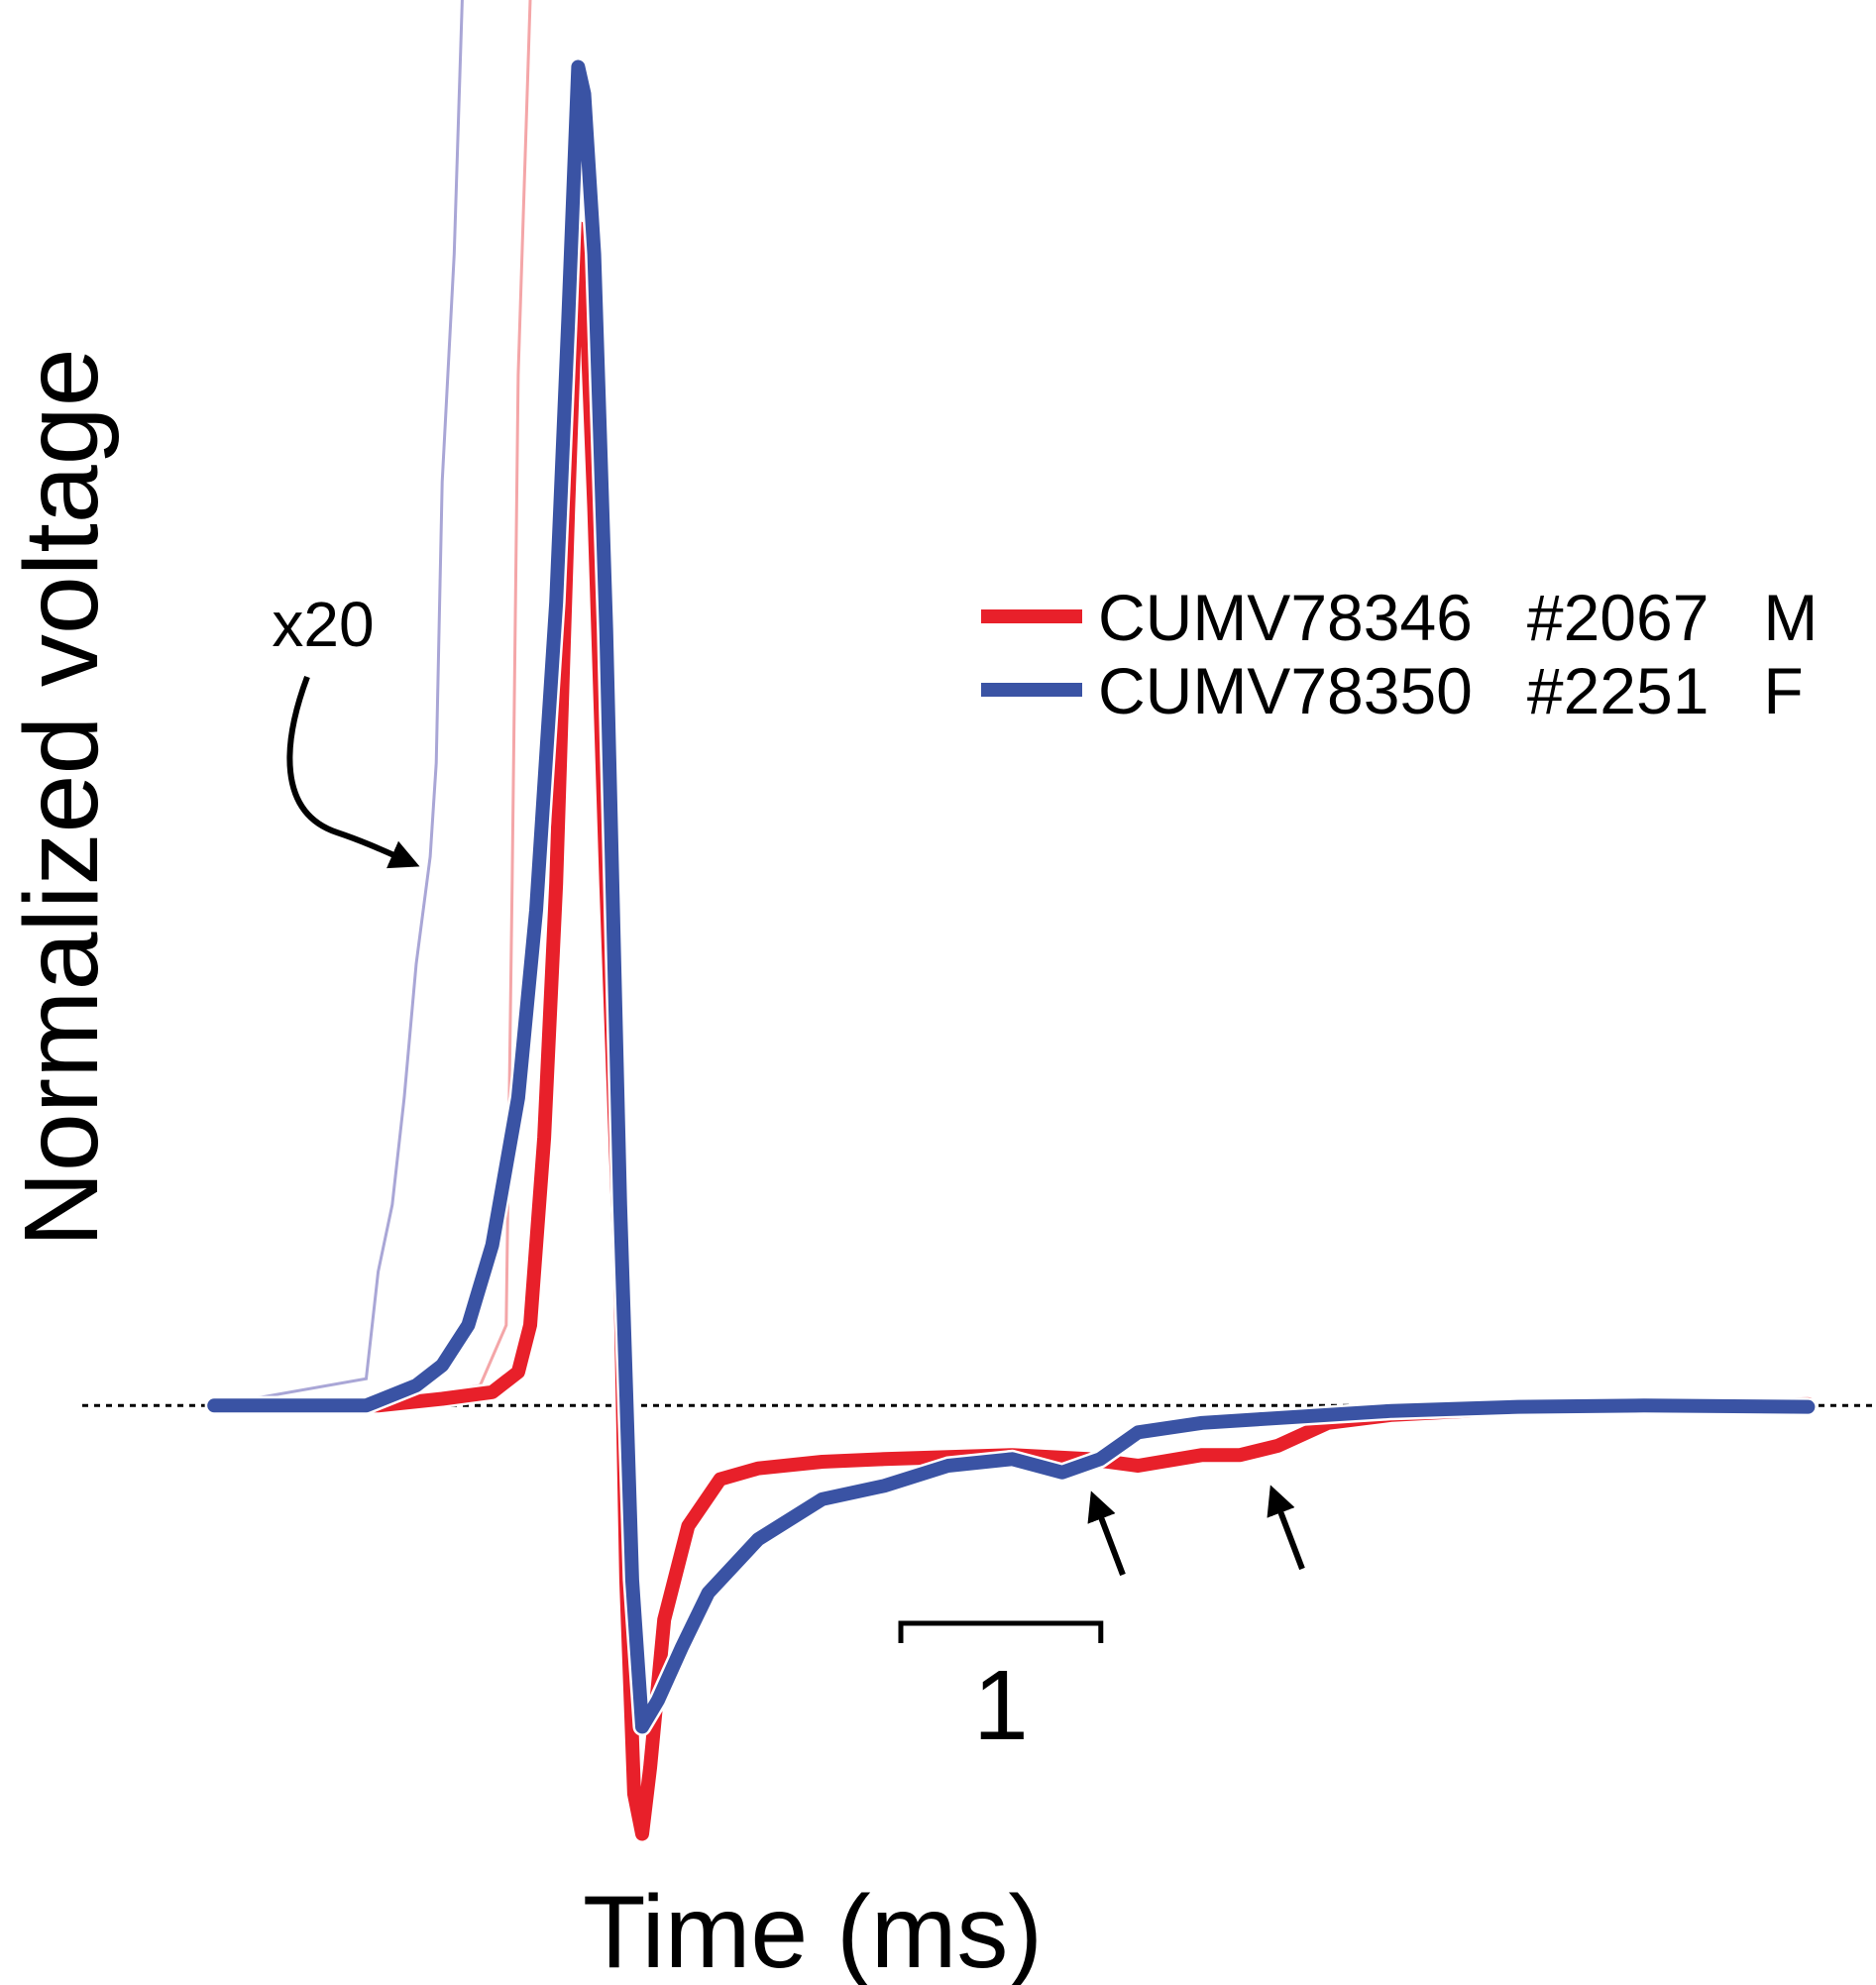 The height and width of the screenshot is (1985, 1876). I want to click on annotation: x20, so click(323, 624).